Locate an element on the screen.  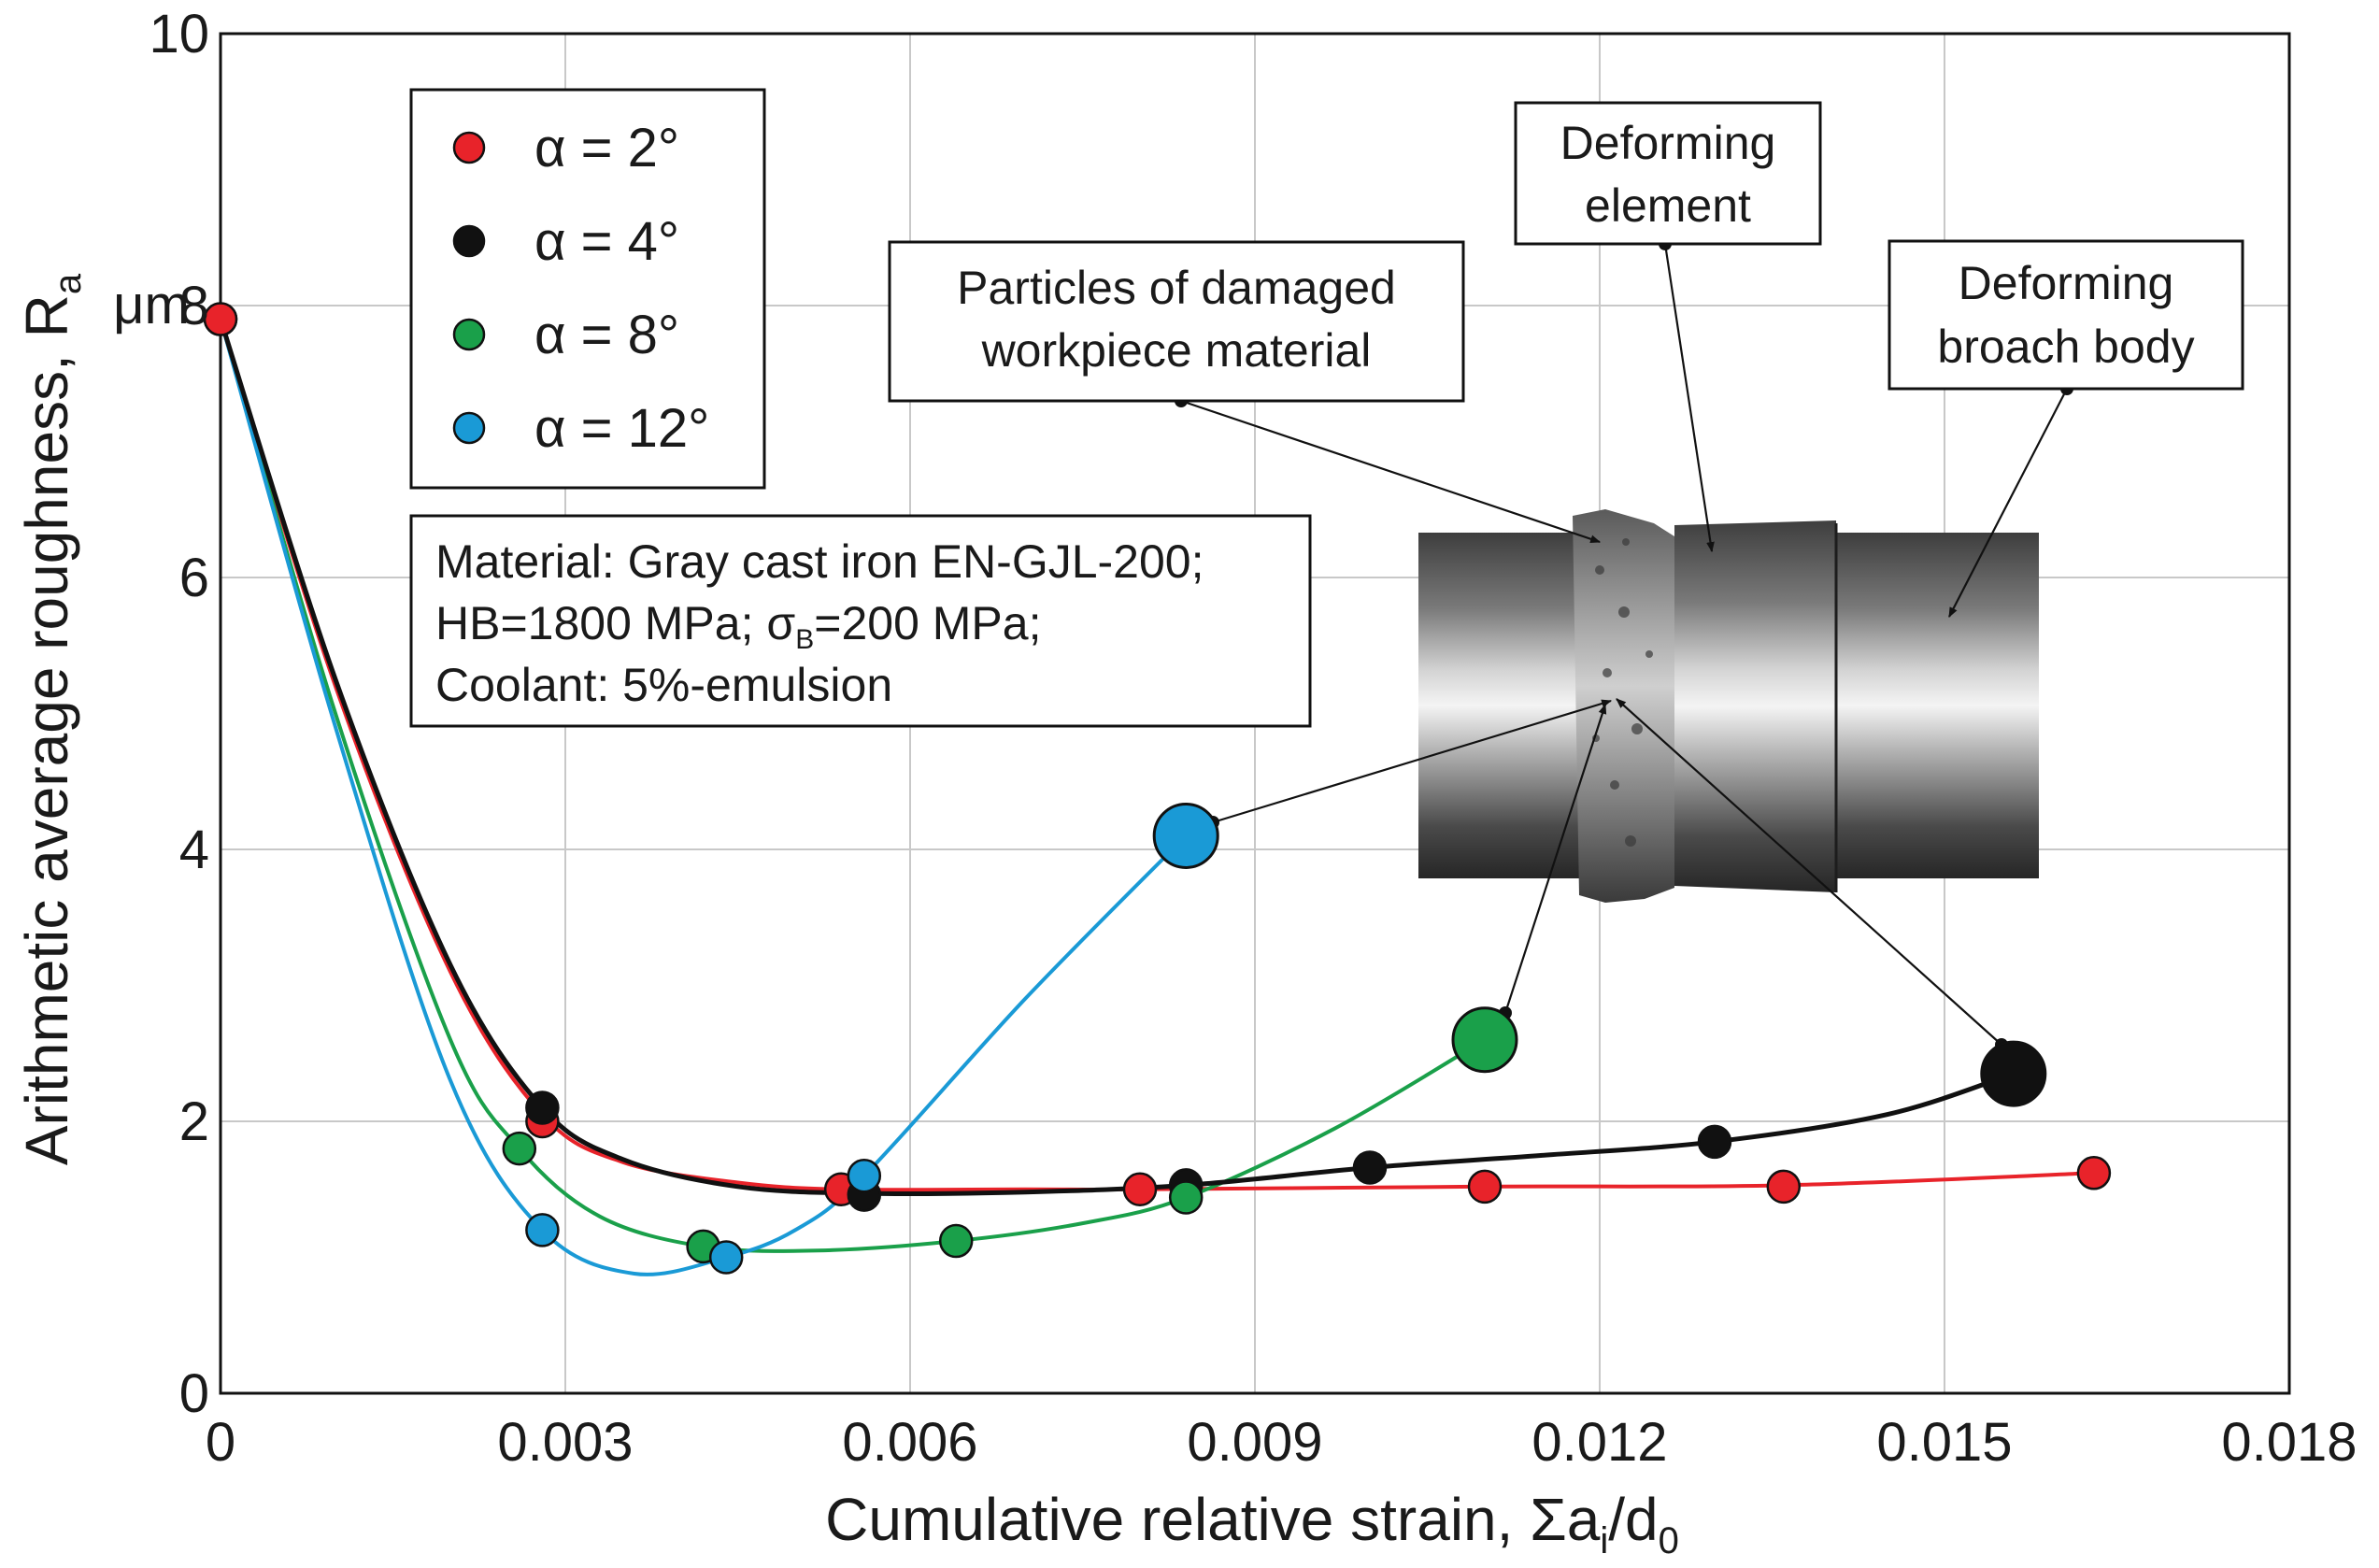
arrow-black-point-to-band is located at coordinates (1809, 872).